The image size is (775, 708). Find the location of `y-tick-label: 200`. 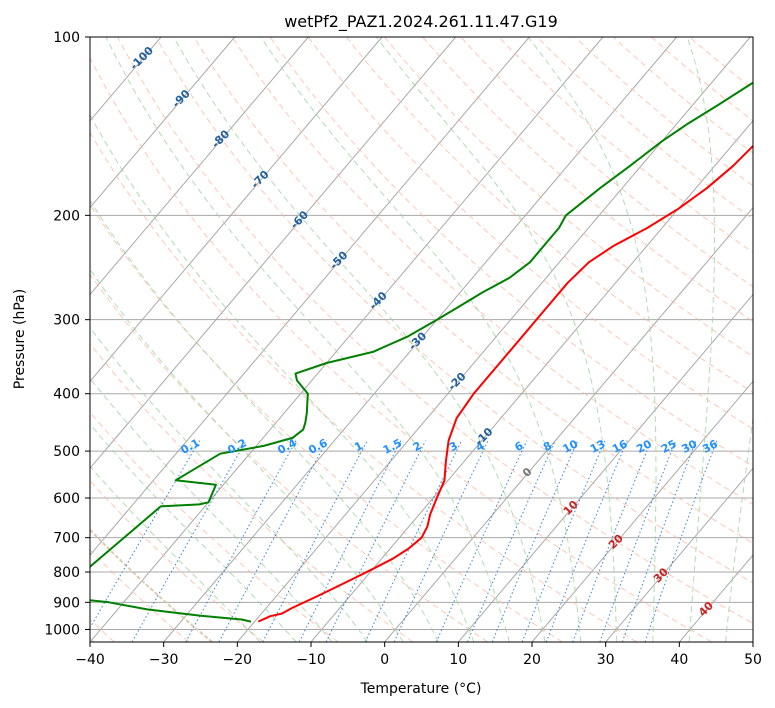

y-tick-label: 200 is located at coordinates (66, 216).